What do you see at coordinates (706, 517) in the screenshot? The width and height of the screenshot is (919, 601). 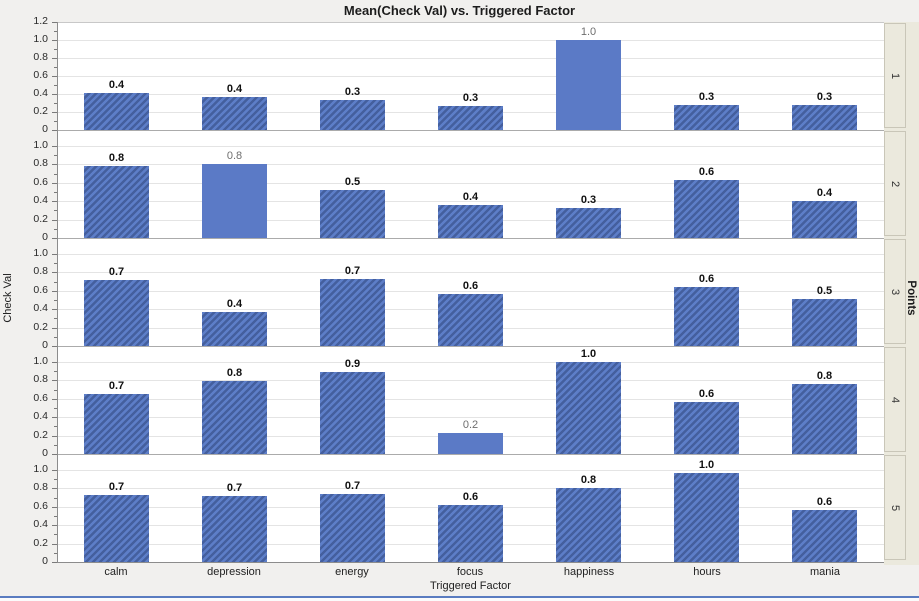 I see `bar-hours-points5` at bounding box center [706, 517].